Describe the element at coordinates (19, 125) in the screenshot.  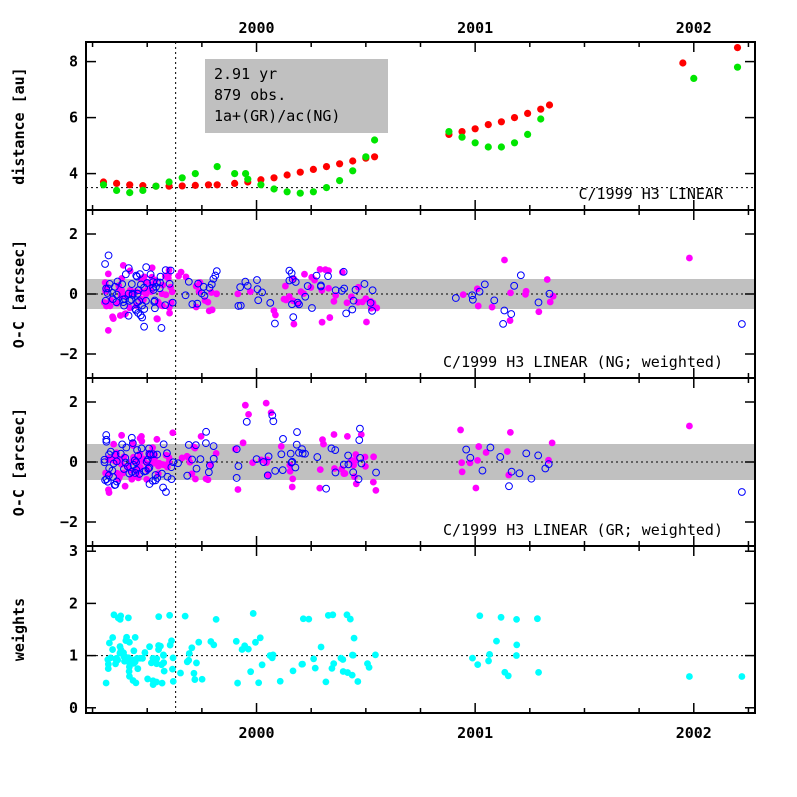
I see `y-axis-title: distance [au]` at that location.